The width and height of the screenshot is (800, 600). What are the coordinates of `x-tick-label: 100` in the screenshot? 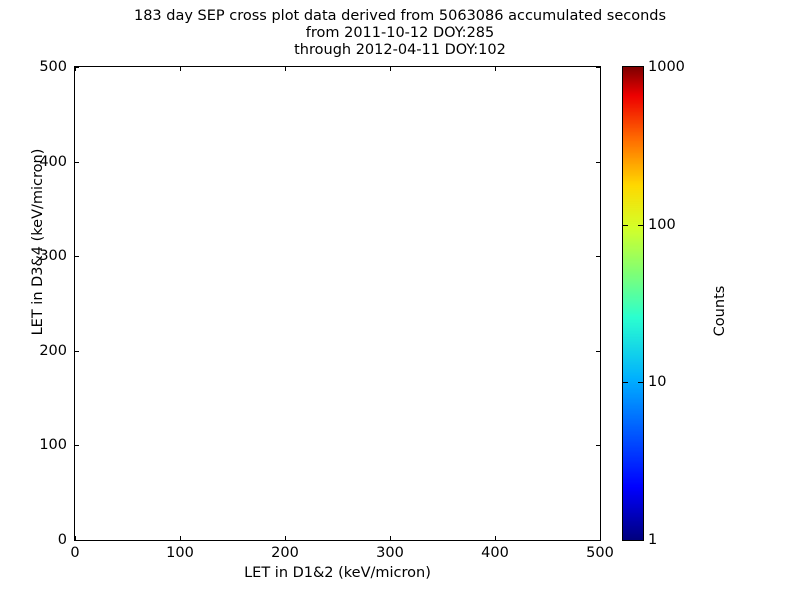 It's located at (180, 553).